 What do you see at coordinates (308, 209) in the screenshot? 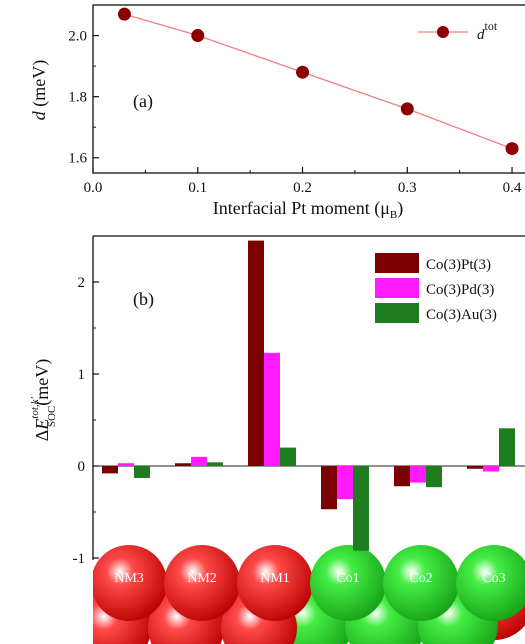
I see `panel-a-xlabel: Interfacial Pt moment (μB)` at bounding box center [308, 209].